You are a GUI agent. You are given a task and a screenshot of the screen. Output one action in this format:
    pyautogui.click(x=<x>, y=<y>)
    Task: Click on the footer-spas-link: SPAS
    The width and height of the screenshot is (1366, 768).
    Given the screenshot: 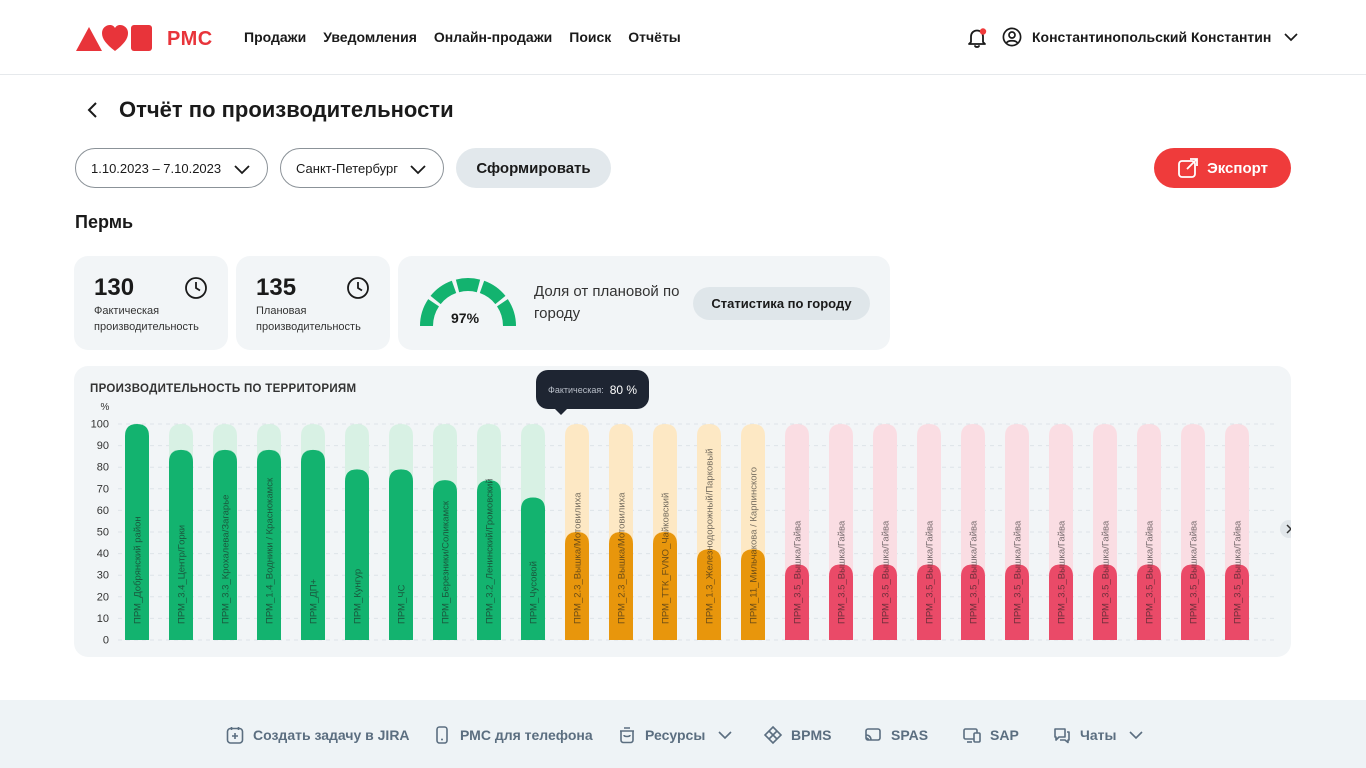 What is the action you would take?
    pyautogui.click(x=895, y=735)
    